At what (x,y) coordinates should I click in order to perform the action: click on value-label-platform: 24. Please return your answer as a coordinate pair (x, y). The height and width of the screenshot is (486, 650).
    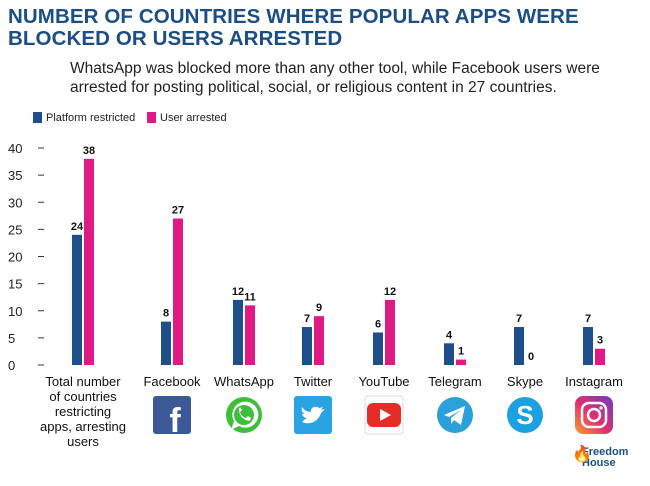
    Looking at the image, I should click on (77, 227).